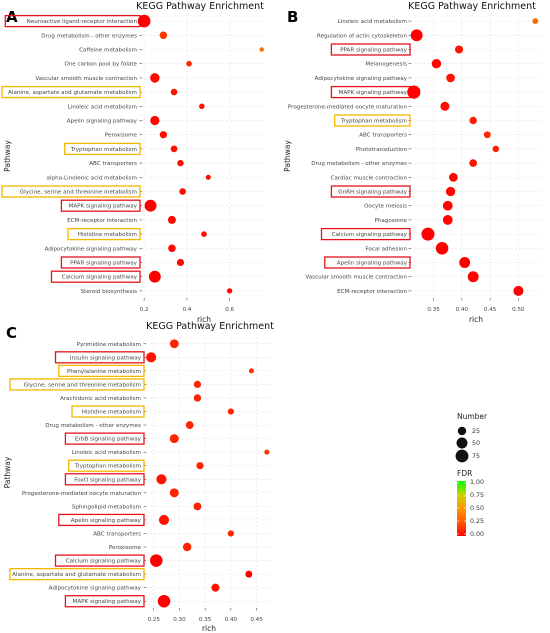 This screenshot has height=633, width=550. What do you see at coordinates (92, 178) in the screenshot?
I see `y-tick-label: alpha-Linolenic acid metabolism` at bounding box center [92, 178].